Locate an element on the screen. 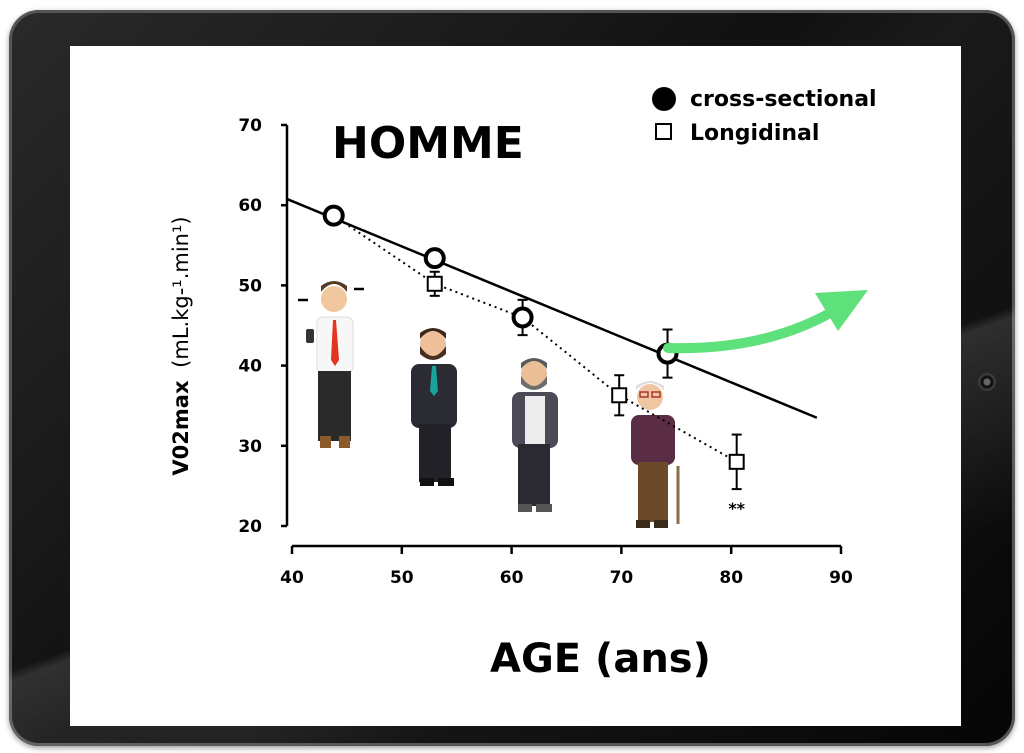  y-axis-label-main: V02max is located at coordinates (181, 428).